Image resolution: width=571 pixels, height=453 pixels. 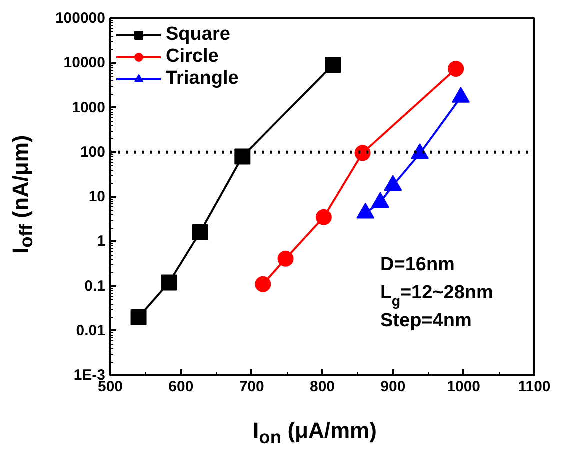 What do you see at coordinates (534, 387) in the screenshot?
I see `x-tick-label: 1100` at bounding box center [534, 387].